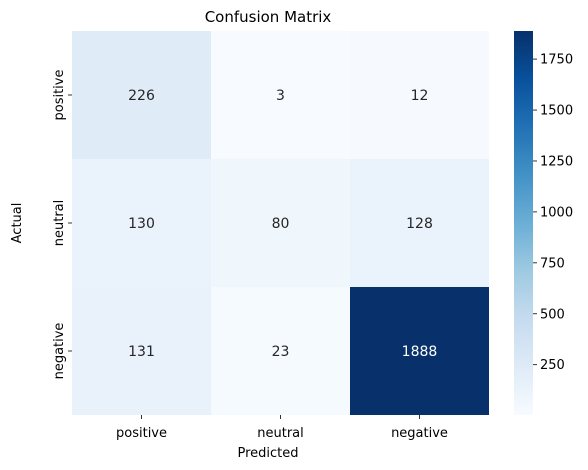 This screenshot has width=588, height=470. I want to click on colorbar-tick-label: 1750, so click(556, 60).